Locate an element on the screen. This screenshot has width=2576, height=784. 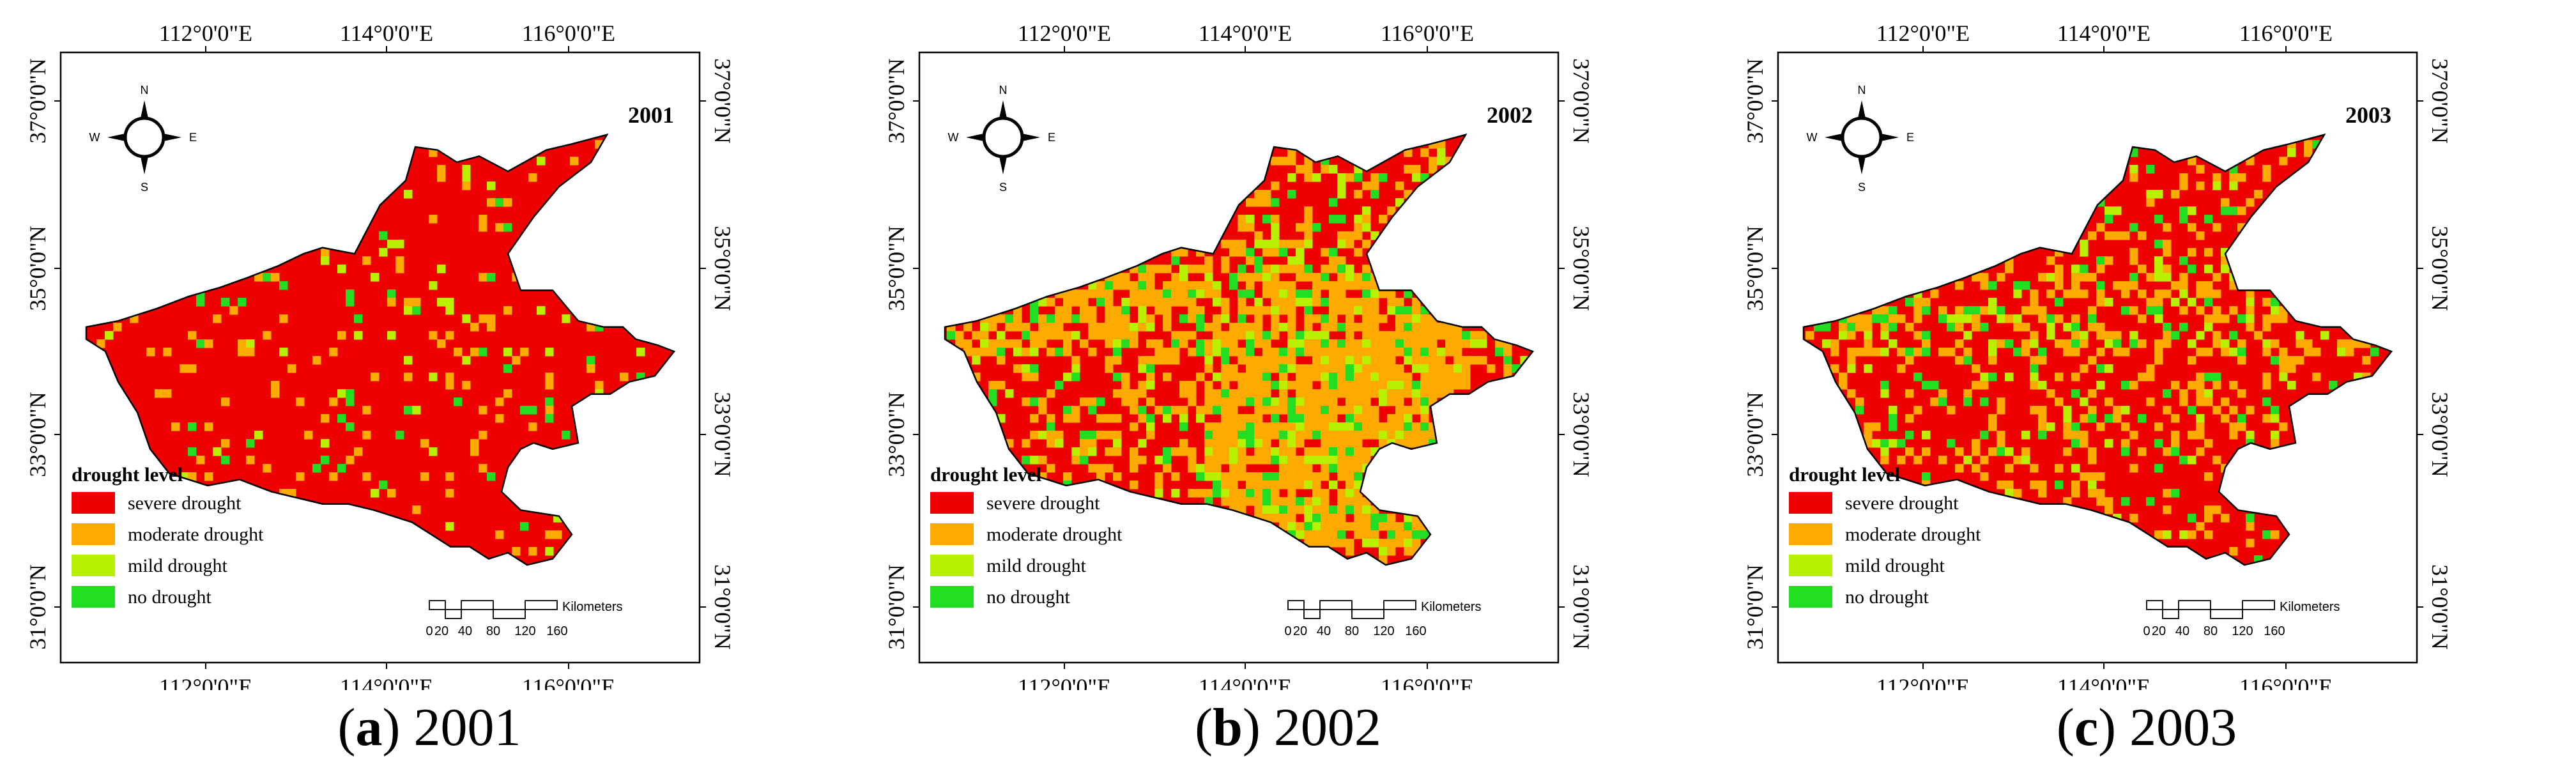
latitude-label-right: 33°0'0"N is located at coordinates (1581, 434).